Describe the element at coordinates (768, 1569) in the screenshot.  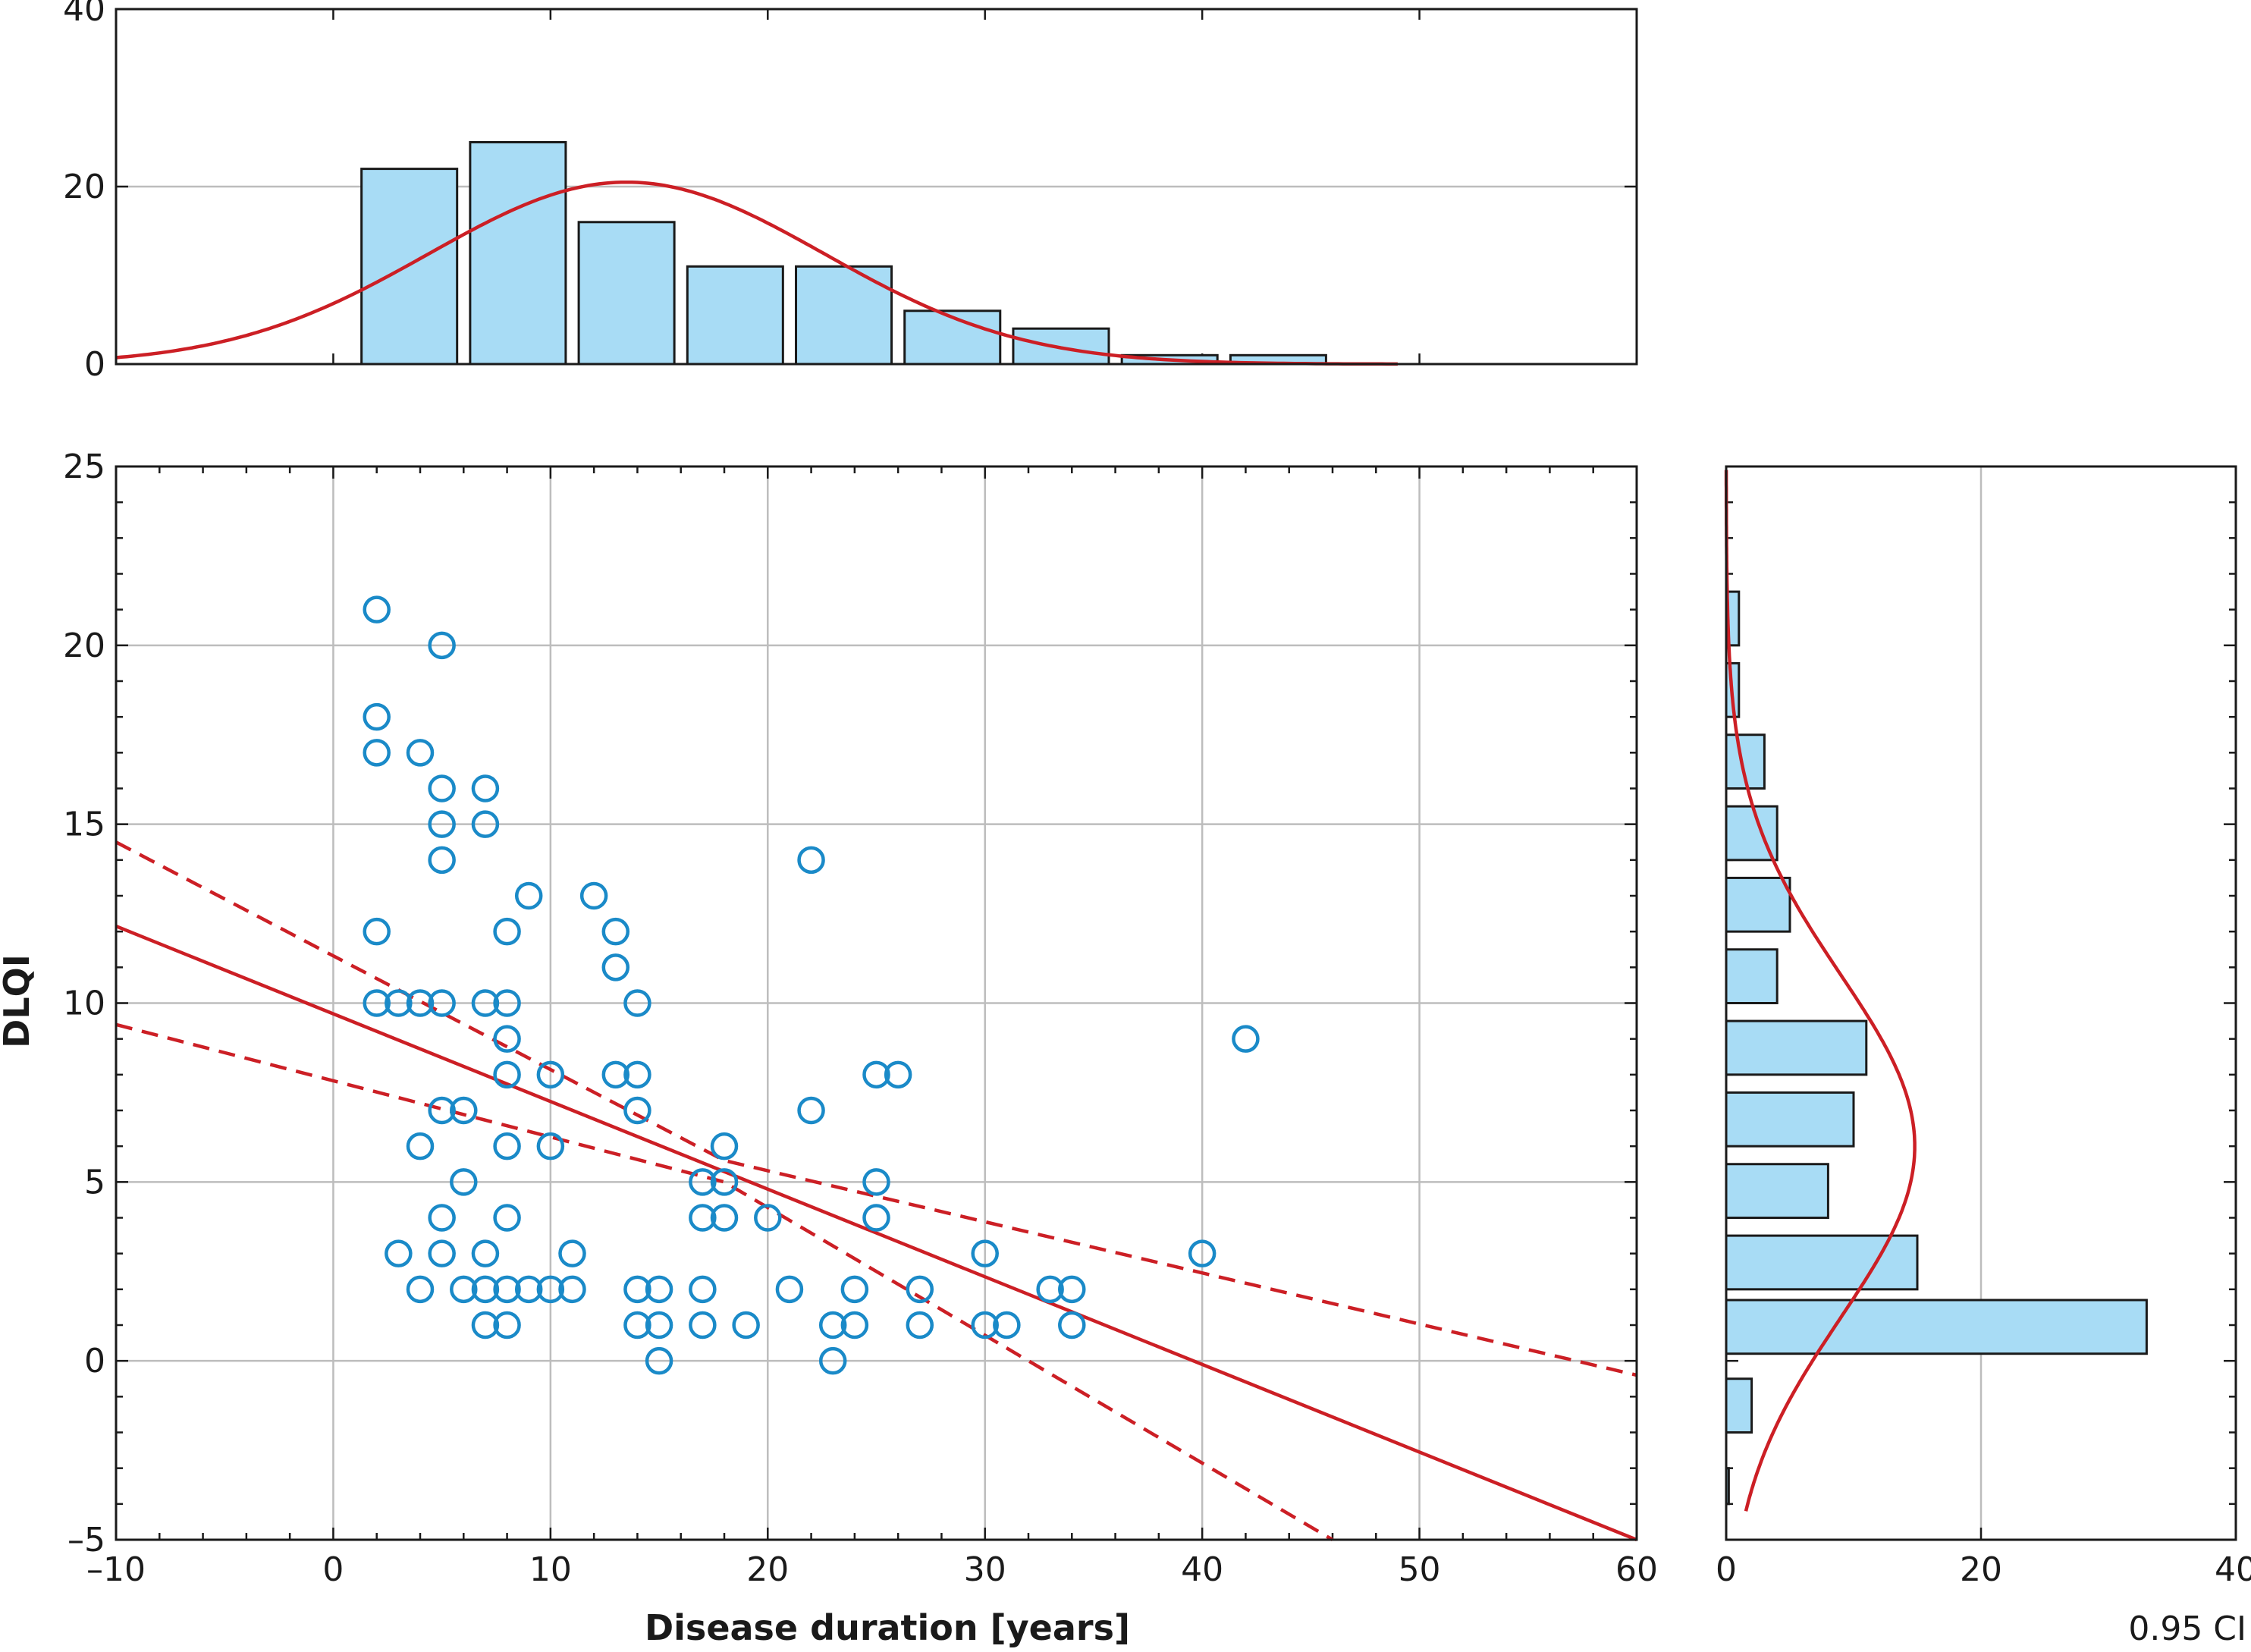
I see `x-tick-label: 20` at that location.